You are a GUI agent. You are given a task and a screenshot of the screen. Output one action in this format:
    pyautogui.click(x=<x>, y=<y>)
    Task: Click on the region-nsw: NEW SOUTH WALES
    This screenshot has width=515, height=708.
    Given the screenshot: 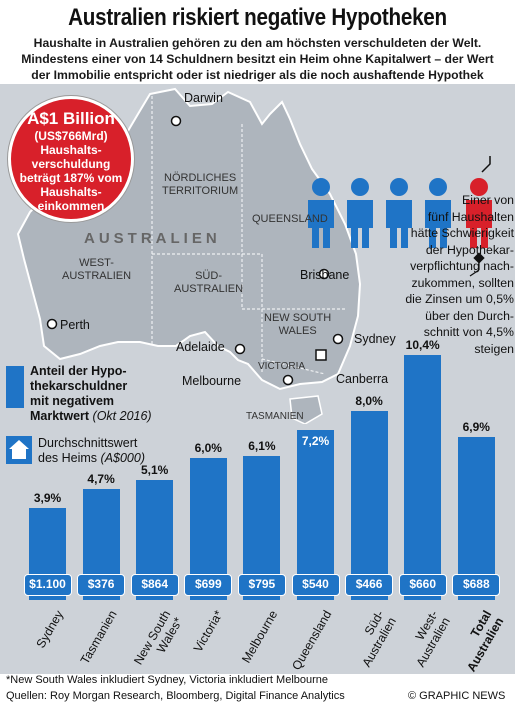 What is the action you would take?
    pyautogui.click(x=298, y=324)
    